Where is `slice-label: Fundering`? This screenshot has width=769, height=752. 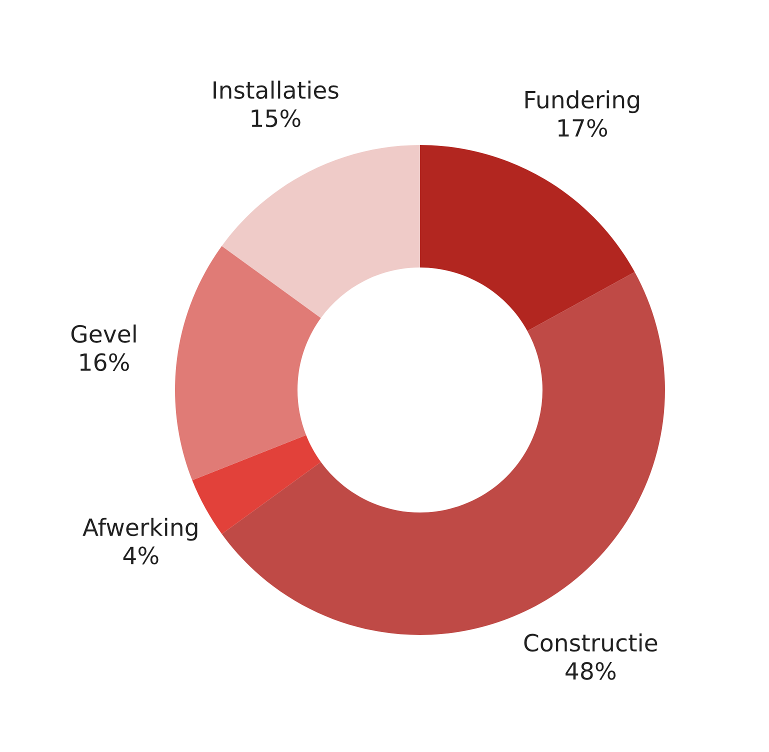 slice-label: Fundering is located at coordinates (582, 102).